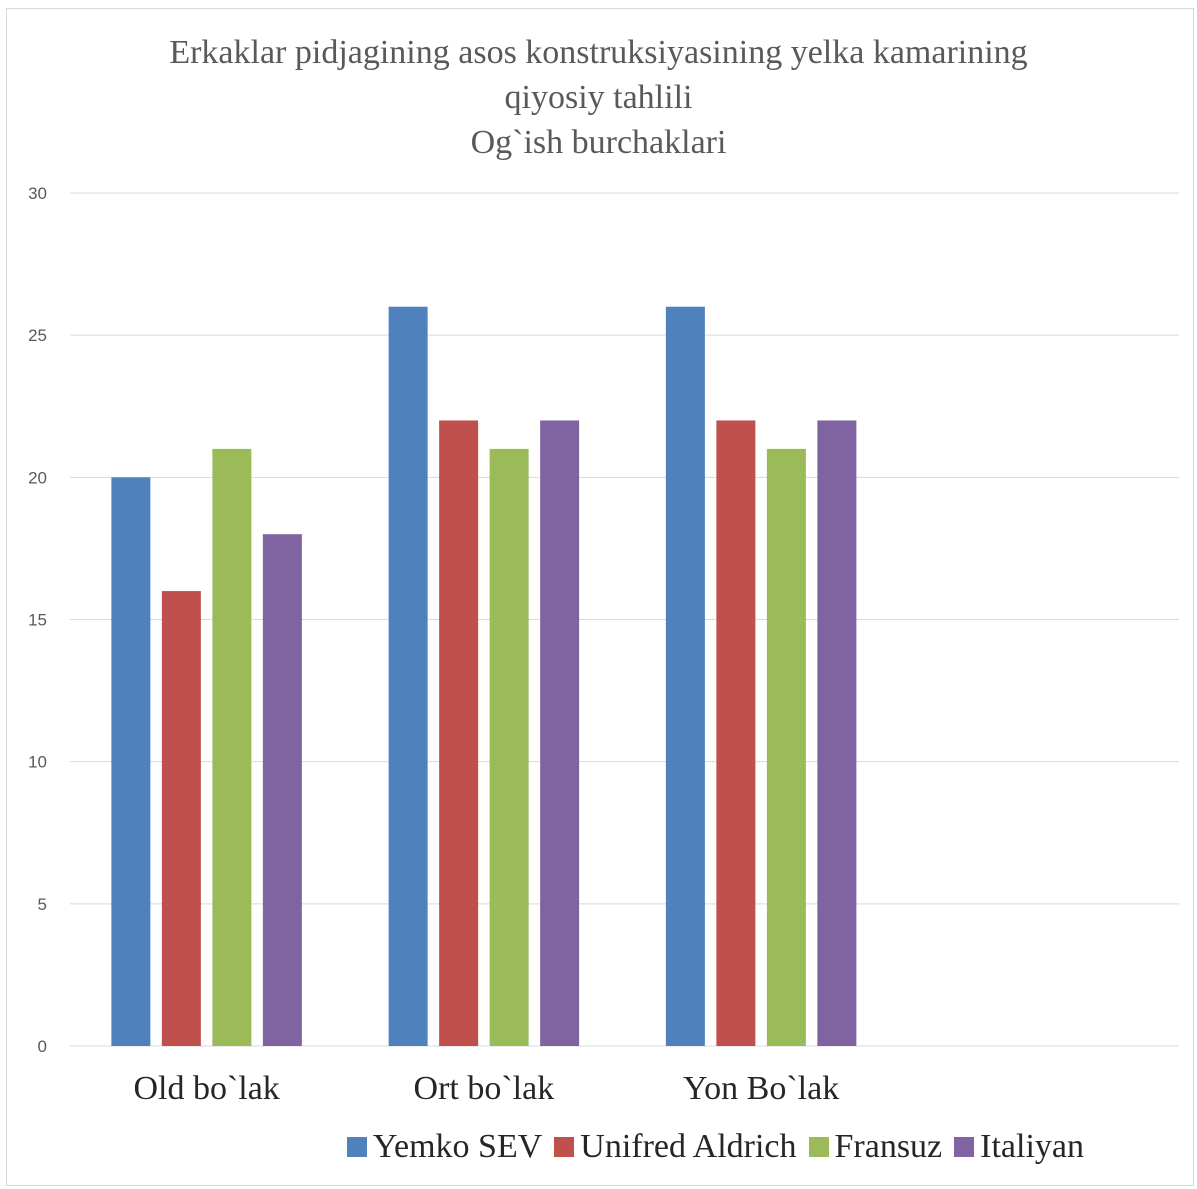  I want to click on x-axis-category-labels: Old bo`lak Ort bo`lak Yon Bo`lak, so click(486, 1088).